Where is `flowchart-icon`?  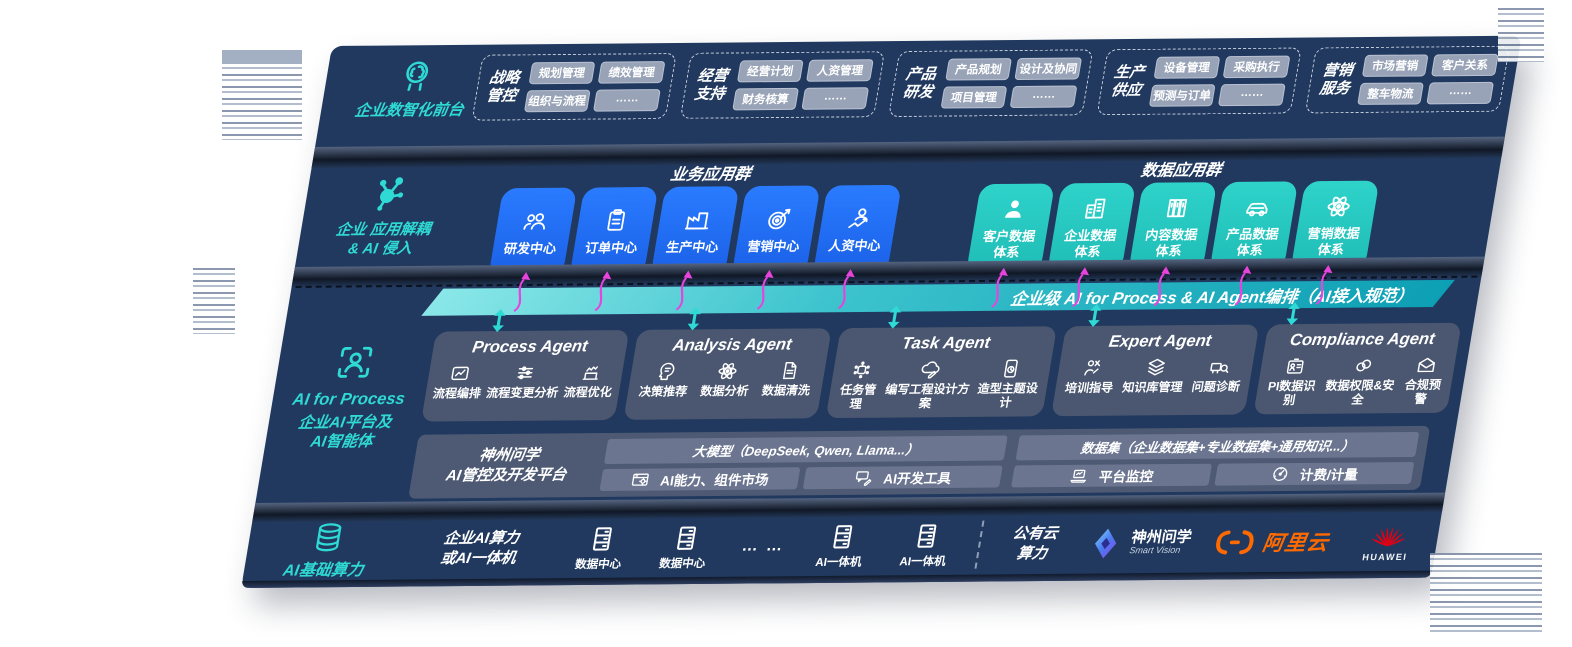
flowchart-icon is located at coordinates (460, 373).